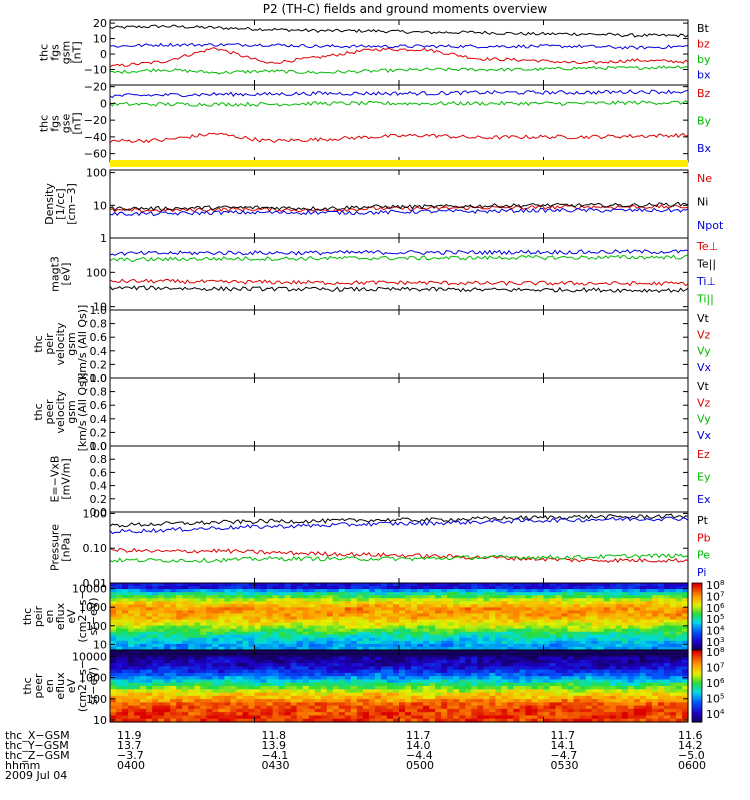 This screenshot has width=750, height=800. What do you see at coordinates (399, 103) in the screenshot?
I see `series-line-By` at bounding box center [399, 103].